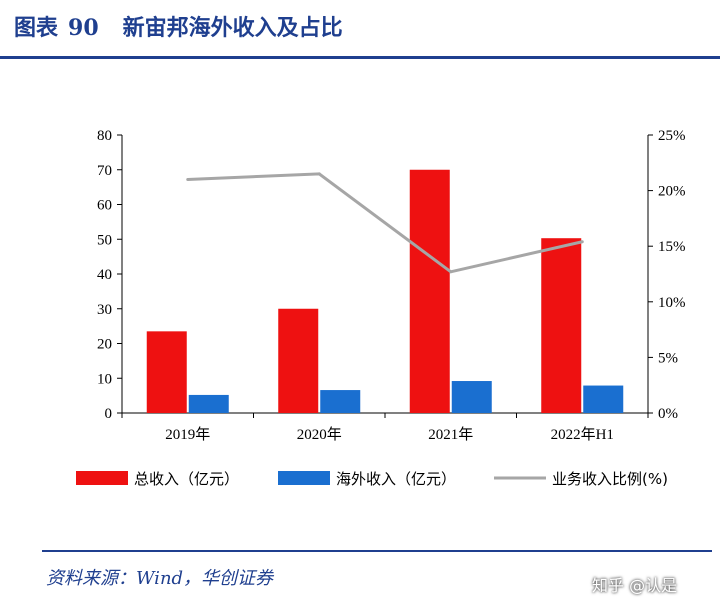  What do you see at coordinates (104, 136) in the screenshot?
I see `left-tick-label: 80` at bounding box center [104, 136].